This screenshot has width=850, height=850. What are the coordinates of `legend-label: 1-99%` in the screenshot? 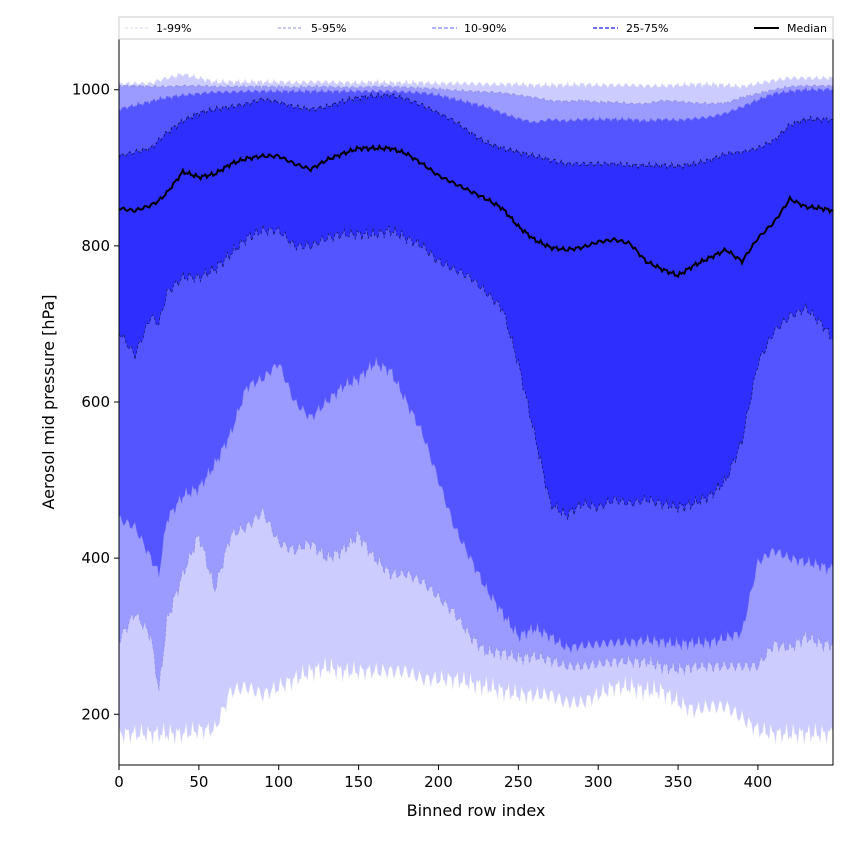 It's located at (173, 28).